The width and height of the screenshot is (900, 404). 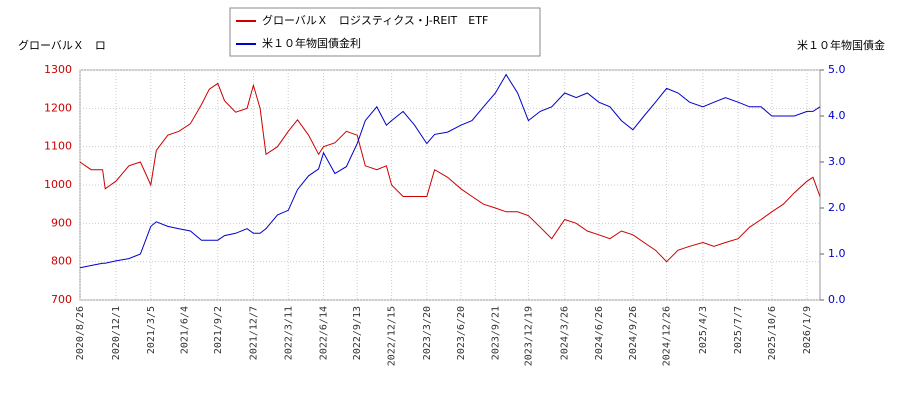 What do you see at coordinates (667, 336) in the screenshot?
I see `x-tick-label: 2024/12/26` at bounding box center [667, 336].